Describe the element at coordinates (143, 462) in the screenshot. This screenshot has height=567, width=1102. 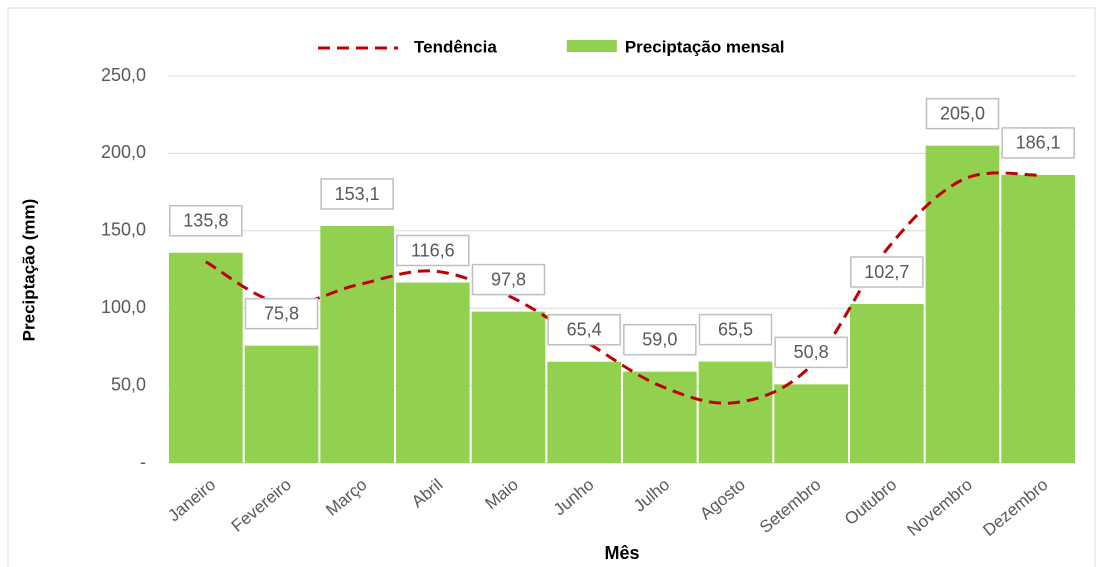
I see `y-tick-label: -` at that location.